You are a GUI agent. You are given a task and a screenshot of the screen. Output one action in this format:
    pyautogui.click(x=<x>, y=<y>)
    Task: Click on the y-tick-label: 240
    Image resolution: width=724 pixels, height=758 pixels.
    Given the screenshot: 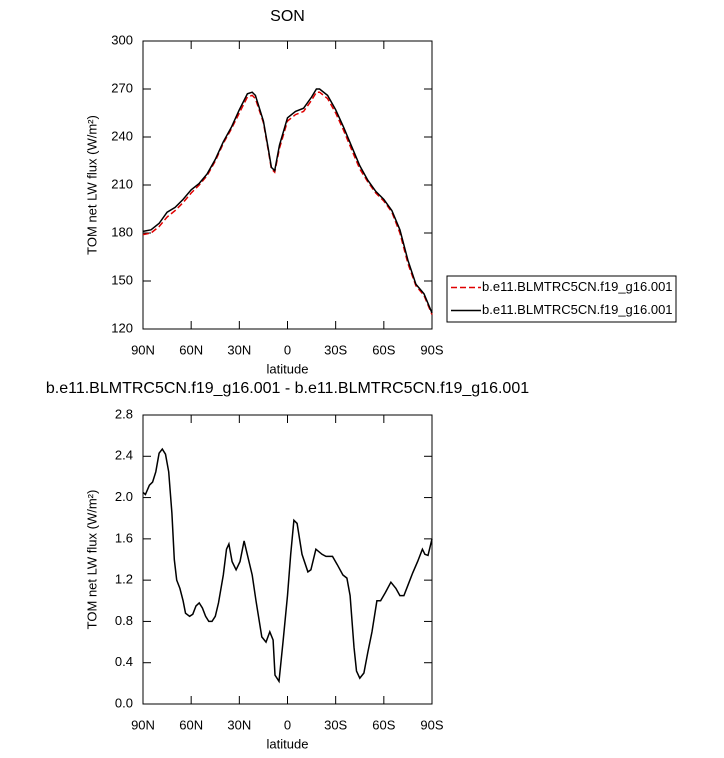 What is the action you would take?
    pyautogui.click(x=122, y=135)
    